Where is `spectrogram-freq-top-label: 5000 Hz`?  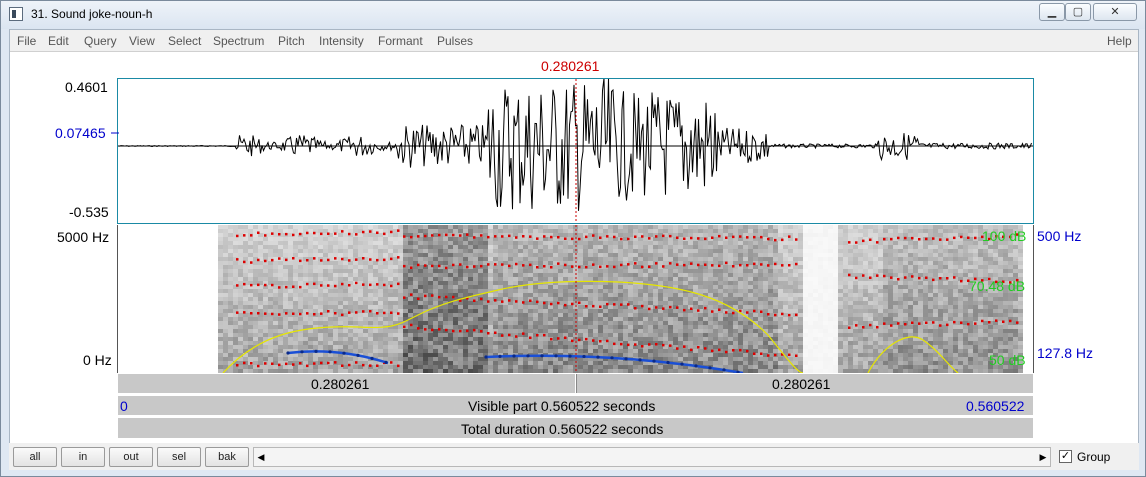 spectrogram-freq-top-label: 5000 Hz is located at coordinates (83, 237).